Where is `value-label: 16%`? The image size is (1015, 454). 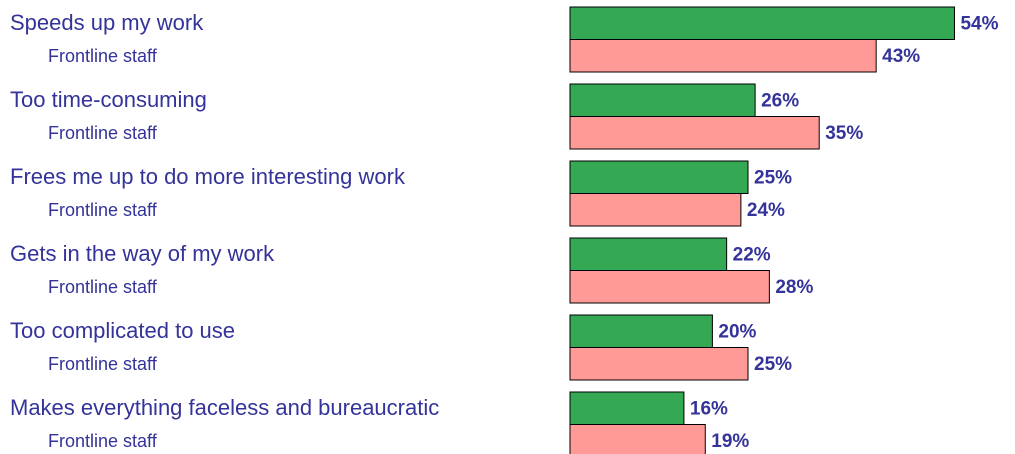 value-label: 16% is located at coordinates (709, 408).